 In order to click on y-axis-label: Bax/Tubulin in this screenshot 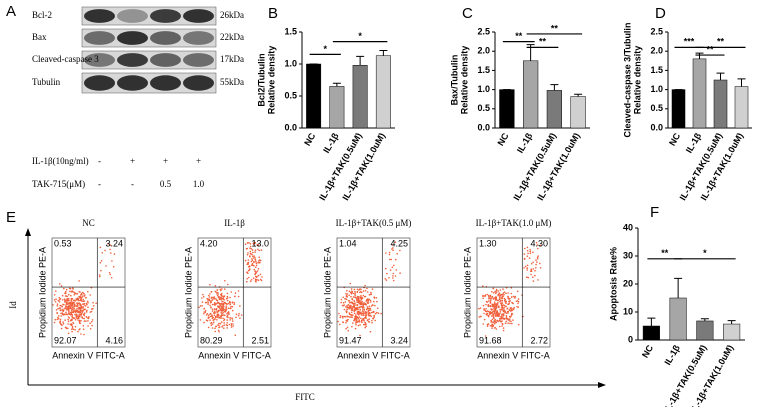, I will do `click(454, 80)`.